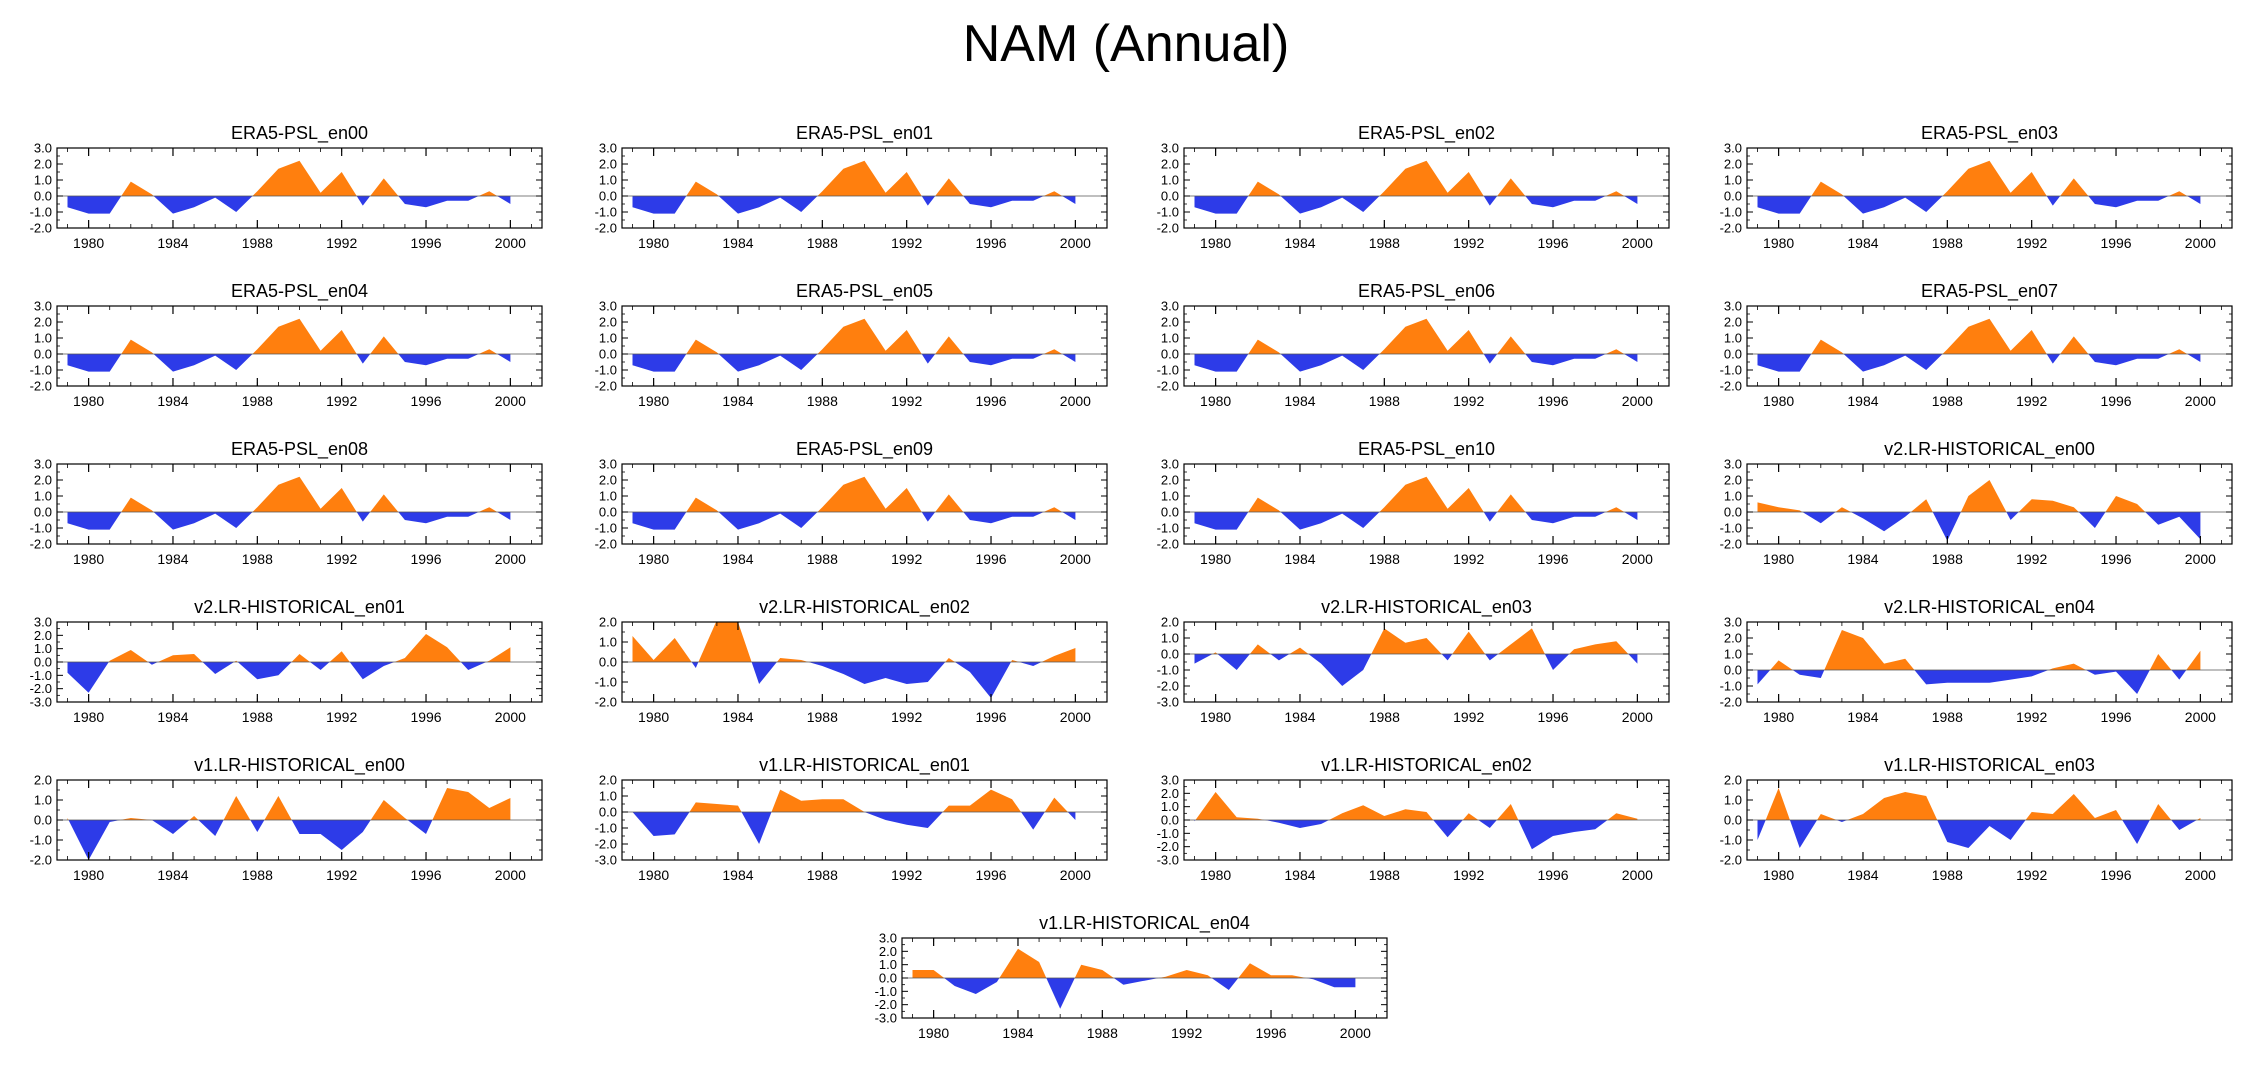 This screenshot has height=1078, width=2252. What do you see at coordinates (864, 607) in the screenshot?
I see `panel-title: v2.LR-HISTORICAL_en02` at bounding box center [864, 607].